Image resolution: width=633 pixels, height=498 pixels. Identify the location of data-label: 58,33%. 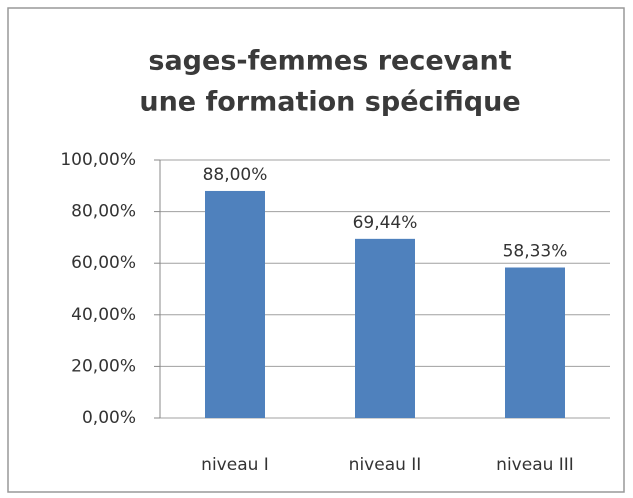
(535, 252).